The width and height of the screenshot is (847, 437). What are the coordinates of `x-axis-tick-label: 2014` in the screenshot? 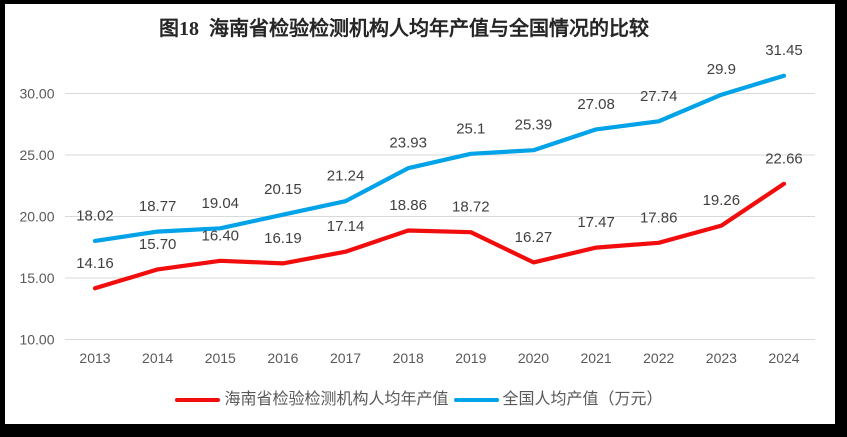 It's located at (157, 358).